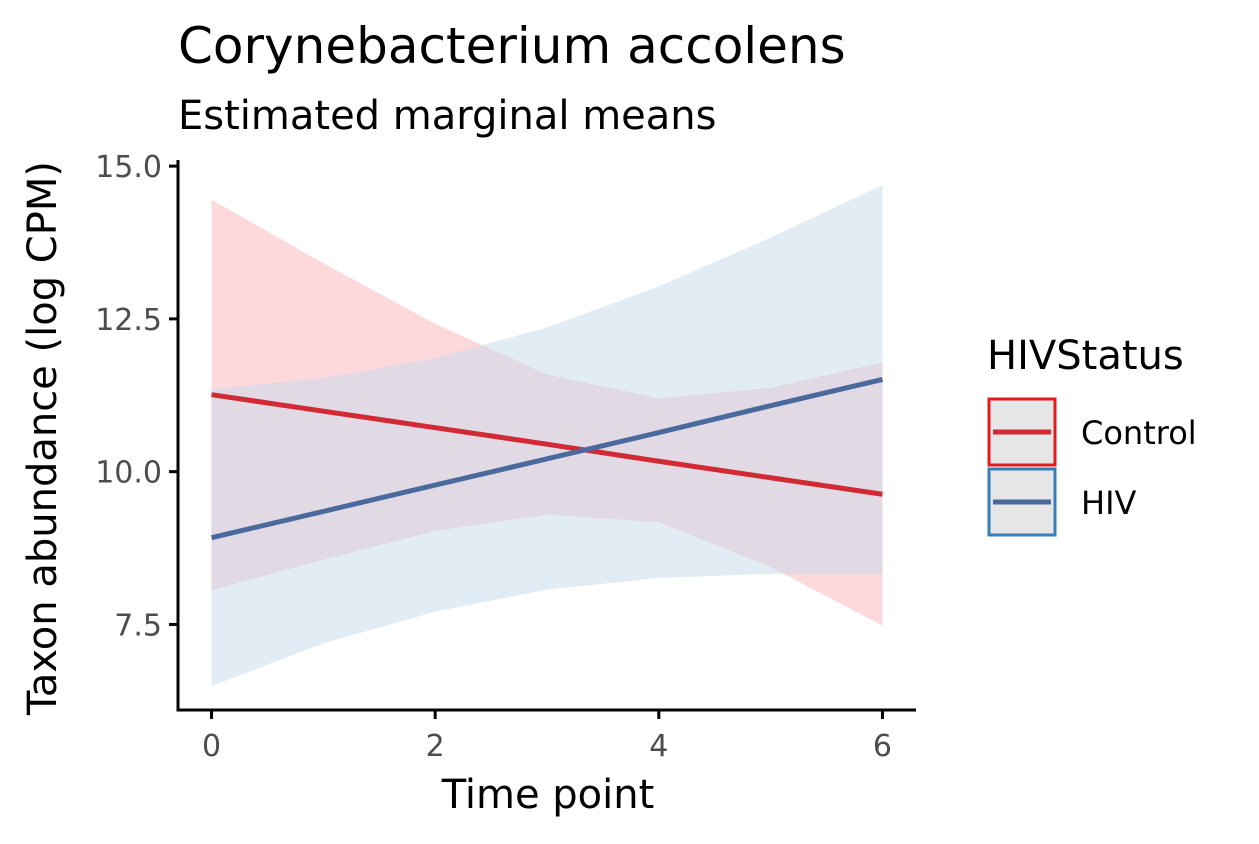 The height and width of the screenshot is (844, 1259). I want to click on legend-item-control: Control, so click(1092, 432).